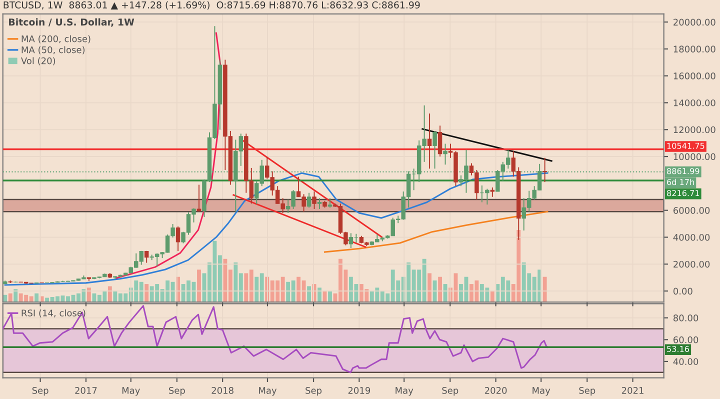 Image resolution: width=720 pixels, height=399 pixels. What do you see at coordinates (686, 340) in the screenshot?
I see `y-tick-label: 60.00` at bounding box center [686, 340].